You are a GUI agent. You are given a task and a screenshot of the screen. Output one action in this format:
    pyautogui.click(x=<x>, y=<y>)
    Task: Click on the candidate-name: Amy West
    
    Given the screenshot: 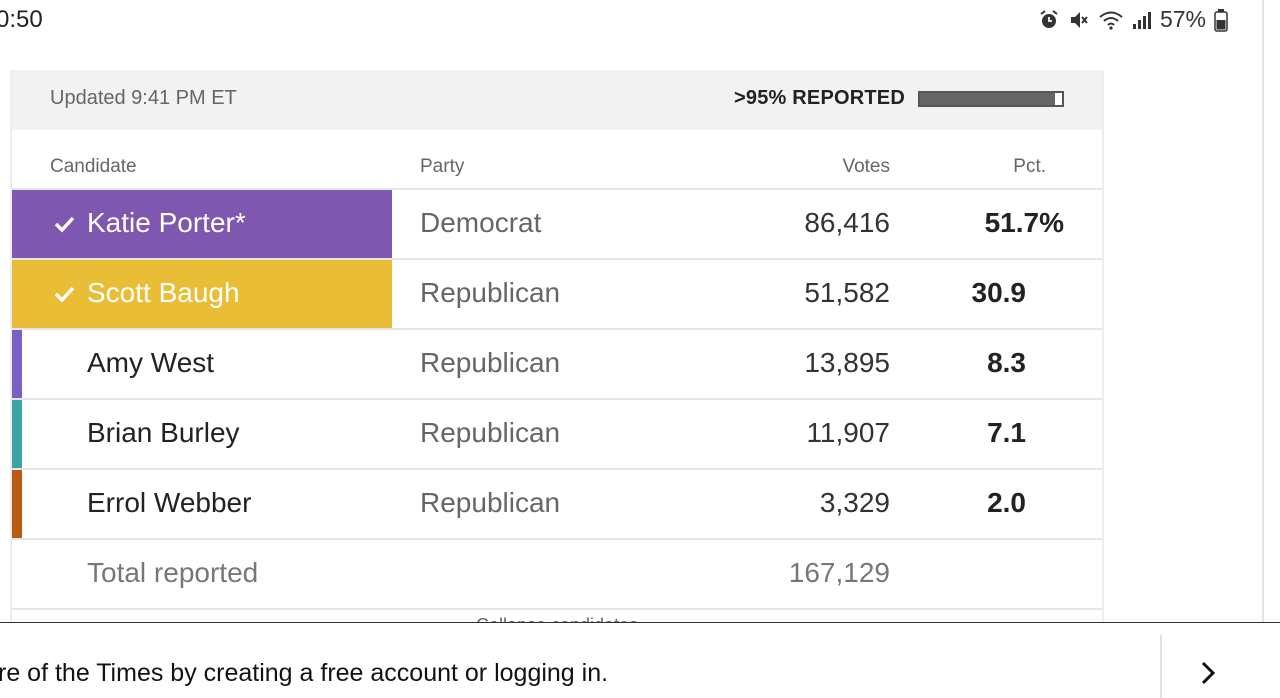 What is the action you would take?
    pyautogui.click(x=151, y=362)
    